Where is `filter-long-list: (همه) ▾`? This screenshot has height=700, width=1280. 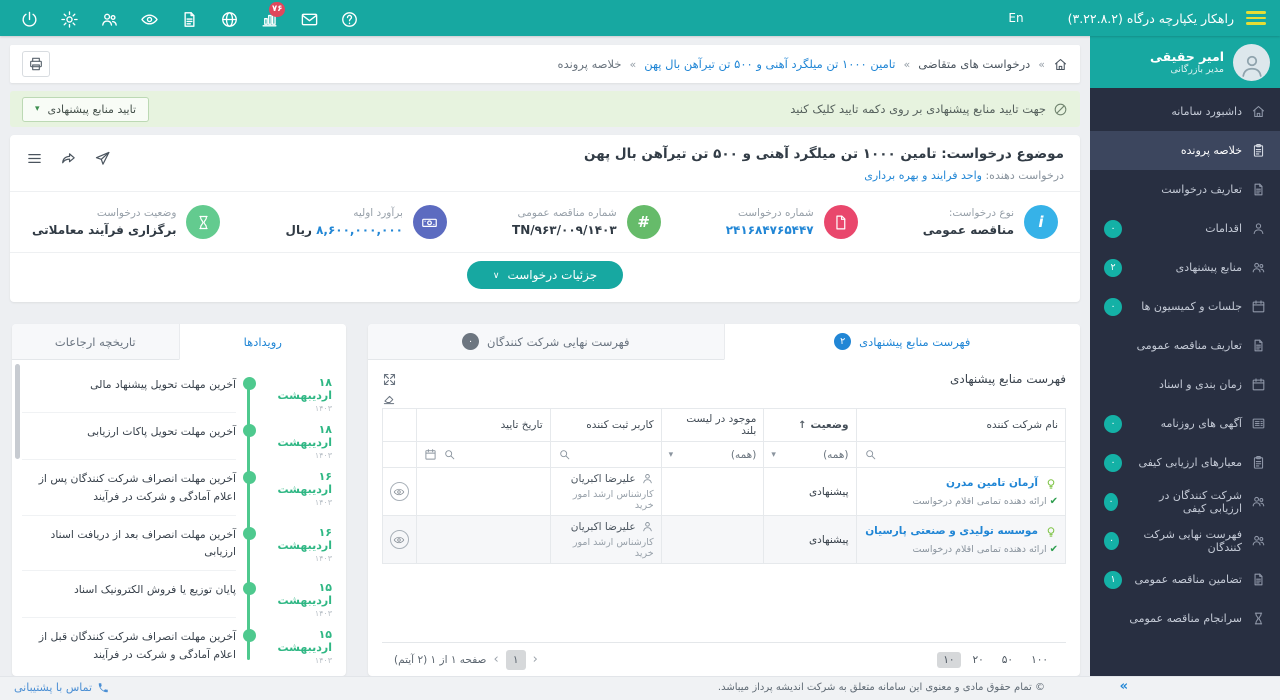
filter-long-list: (همه) ▾ is located at coordinates (712, 454).